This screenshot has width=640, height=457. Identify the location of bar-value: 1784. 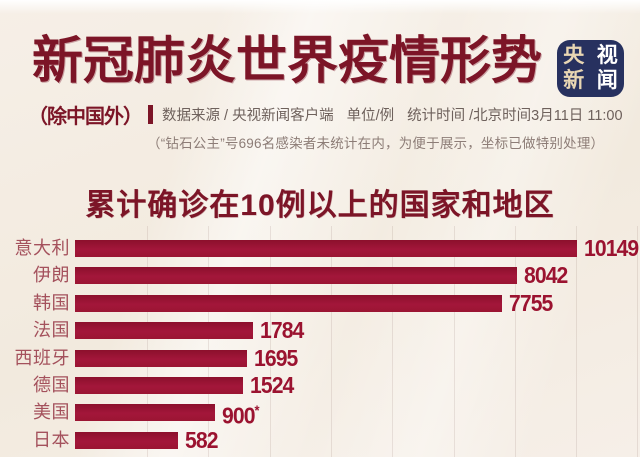
(282, 330).